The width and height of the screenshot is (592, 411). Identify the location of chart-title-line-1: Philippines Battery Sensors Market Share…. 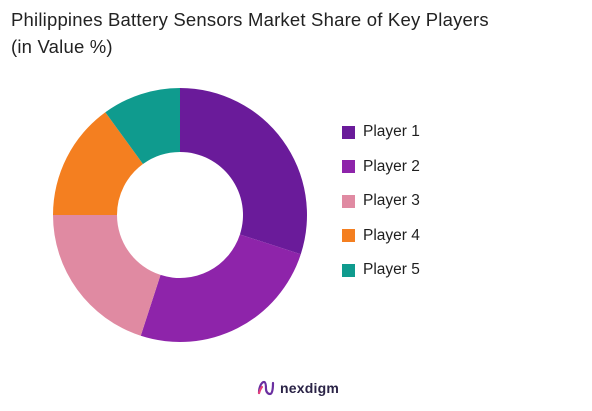
(250, 19).